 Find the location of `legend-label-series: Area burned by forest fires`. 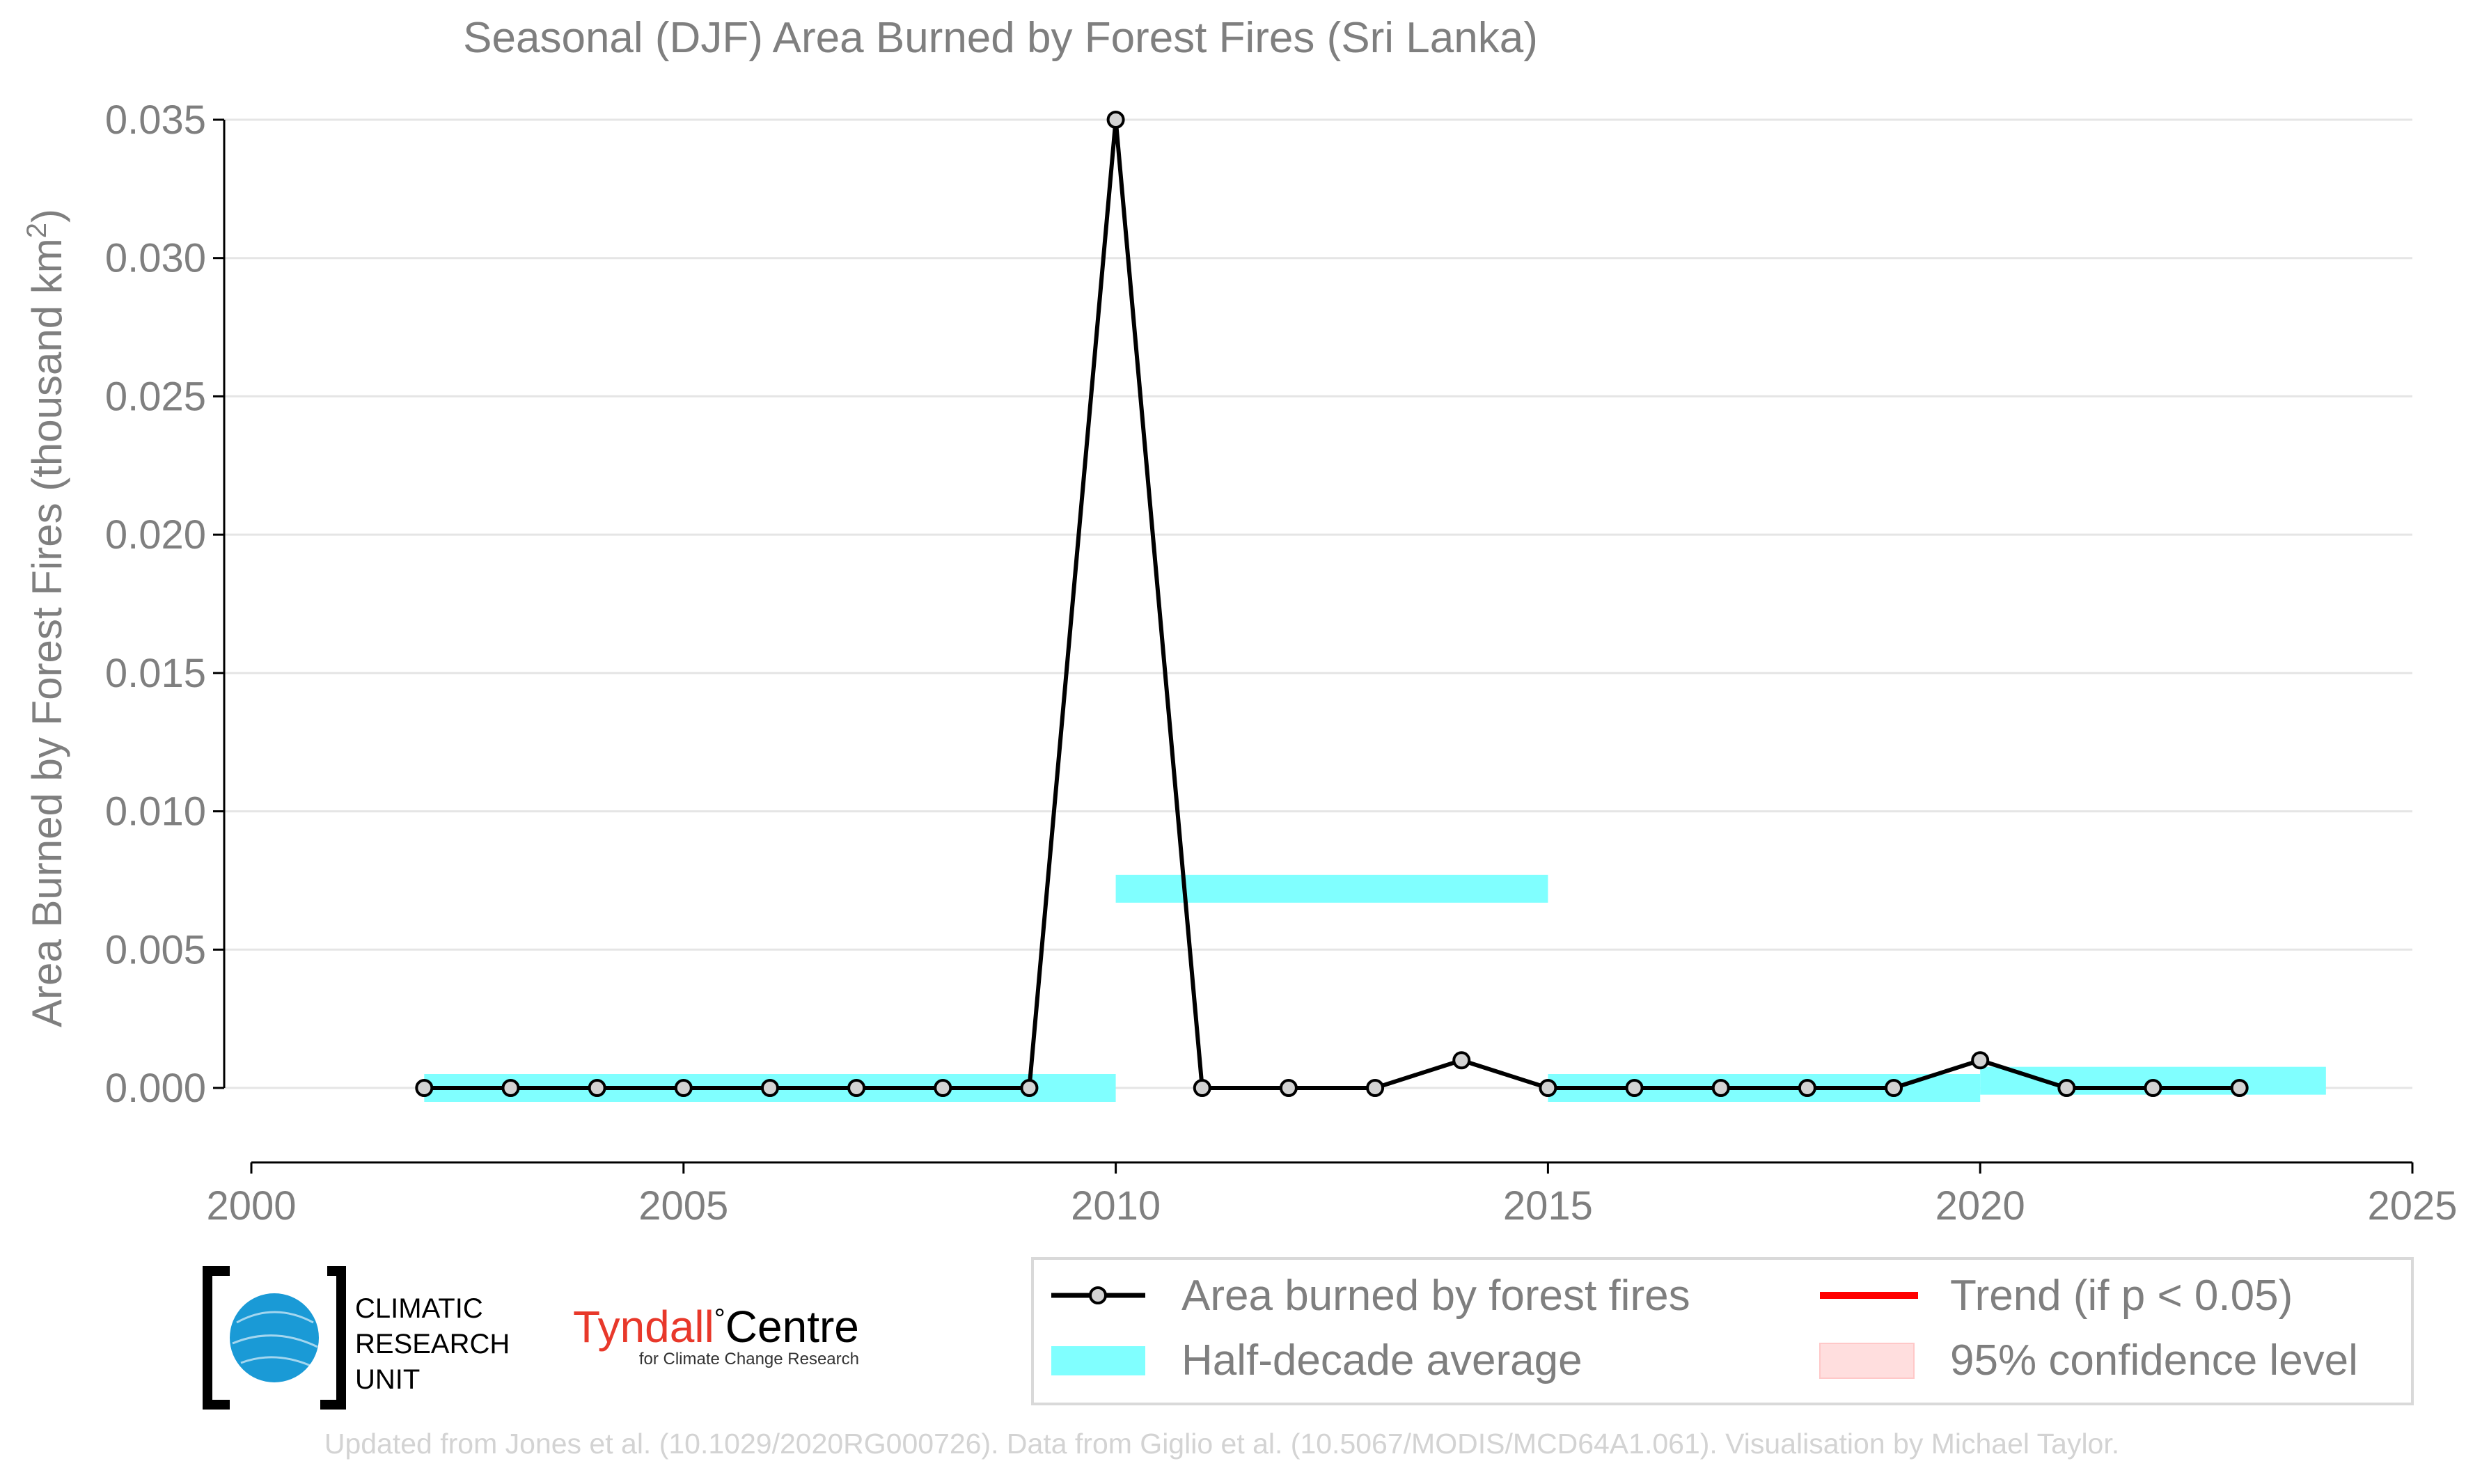

legend-label-series: Area burned by forest fires is located at coordinates (1435, 1296).